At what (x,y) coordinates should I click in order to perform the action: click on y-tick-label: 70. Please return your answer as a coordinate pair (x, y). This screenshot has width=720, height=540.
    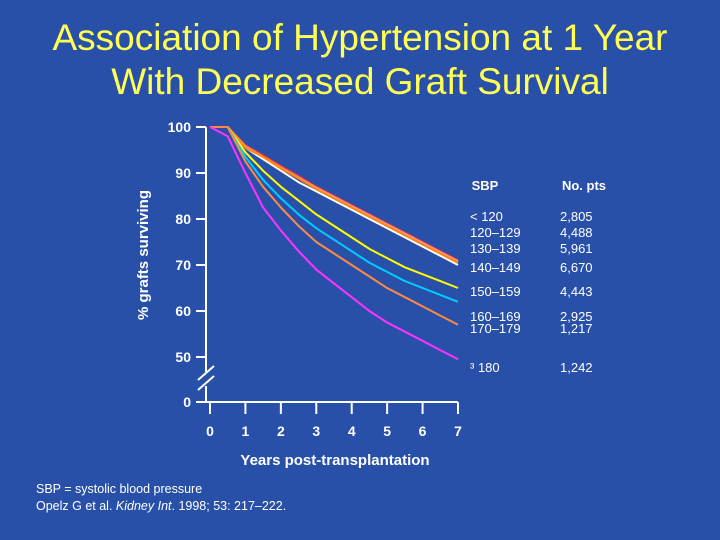
    Looking at the image, I should click on (183, 265).